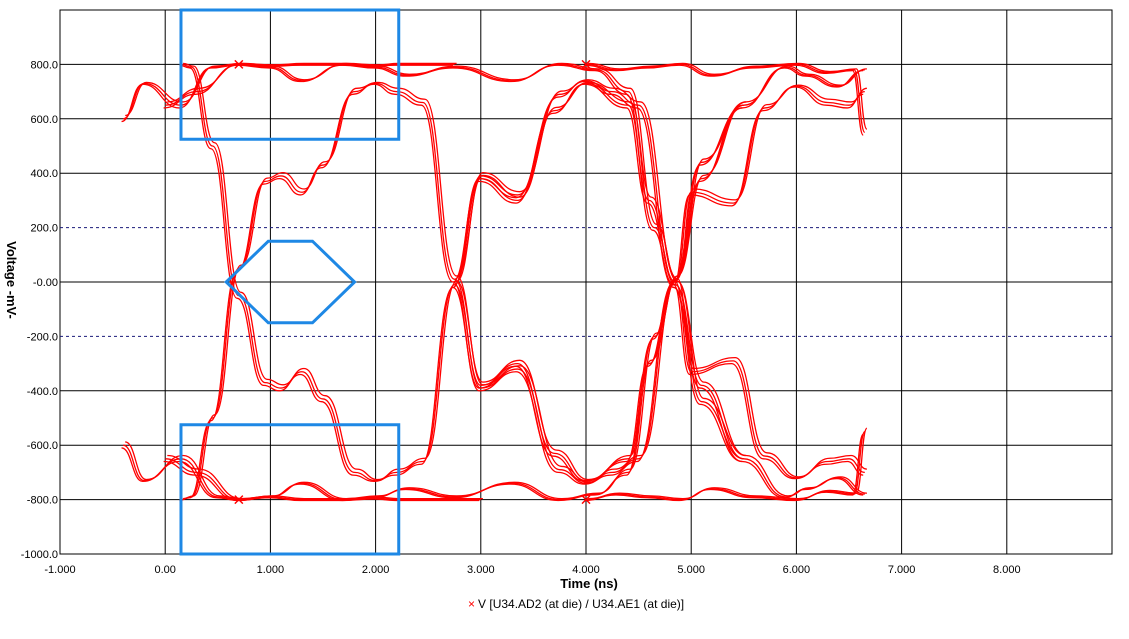 This screenshot has width=1129, height=639. Describe the element at coordinates (164, 570) in the screenshot. I see `x-tick-label: 0.00` at that location.